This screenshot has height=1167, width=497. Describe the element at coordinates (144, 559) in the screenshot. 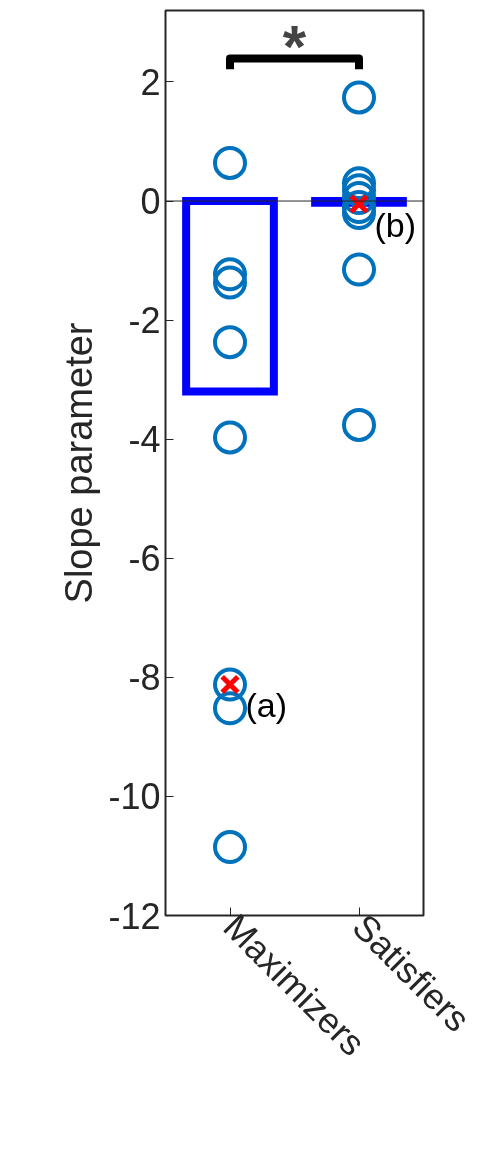

I see `y-tick-label: -6` at that location.